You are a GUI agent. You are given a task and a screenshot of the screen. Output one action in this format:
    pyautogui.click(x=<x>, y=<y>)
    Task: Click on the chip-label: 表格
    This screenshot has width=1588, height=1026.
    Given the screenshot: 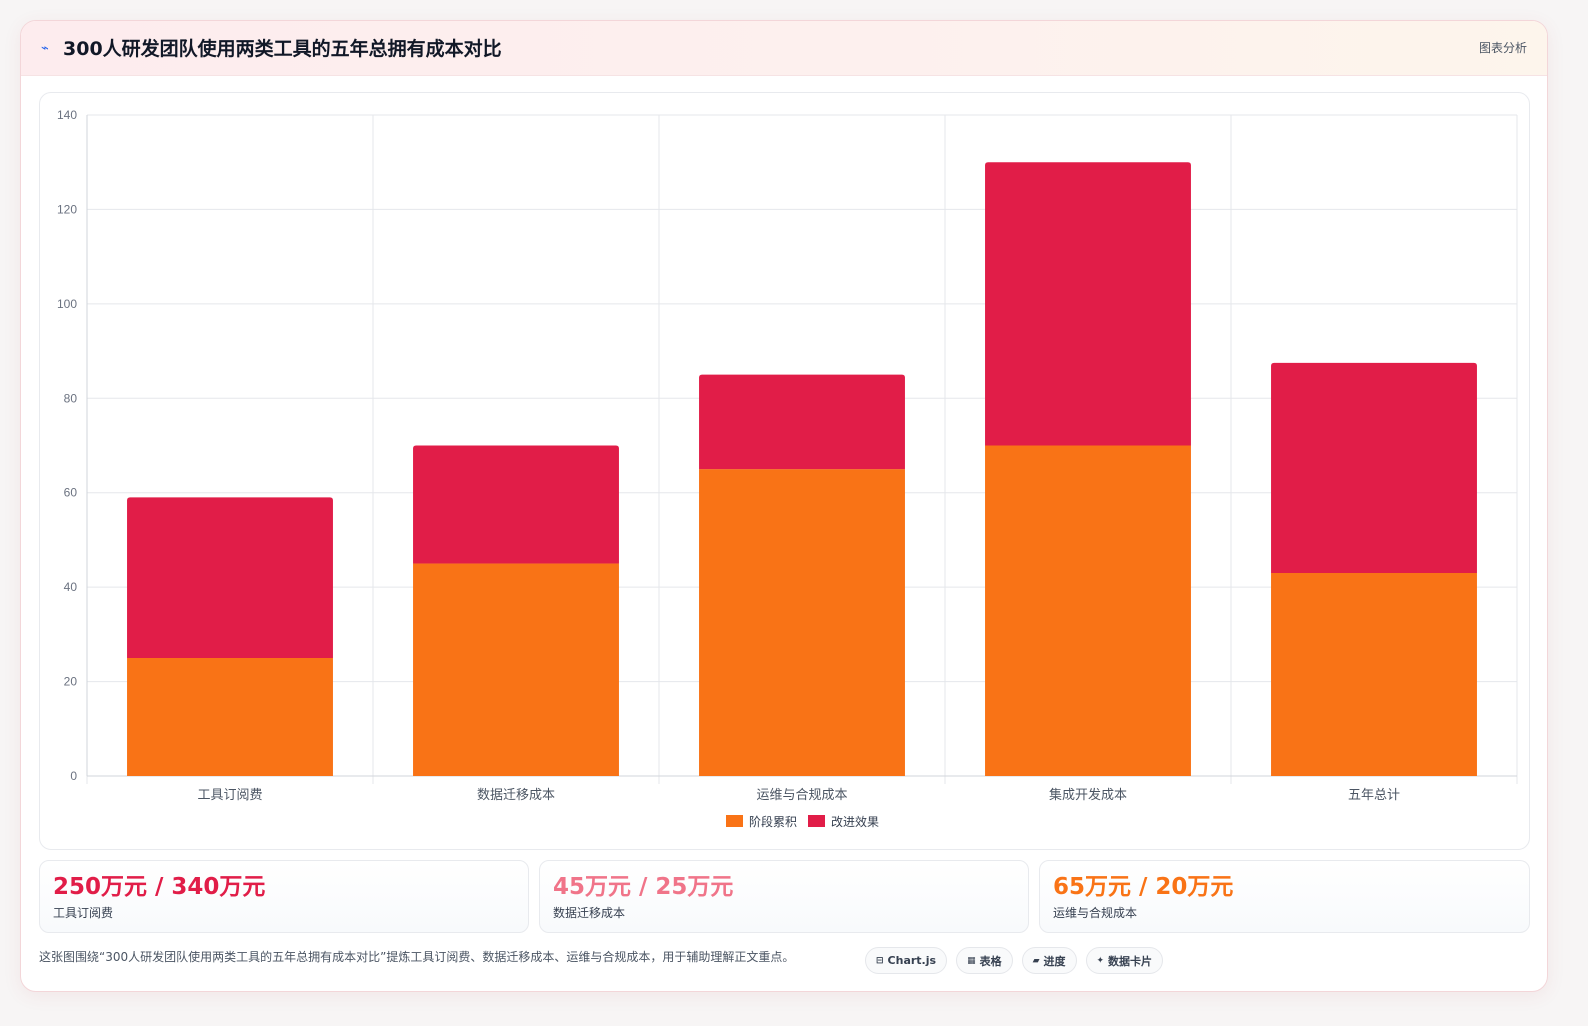 What is the action you would take?
    pyautogui.click(x=990, y=961)
    